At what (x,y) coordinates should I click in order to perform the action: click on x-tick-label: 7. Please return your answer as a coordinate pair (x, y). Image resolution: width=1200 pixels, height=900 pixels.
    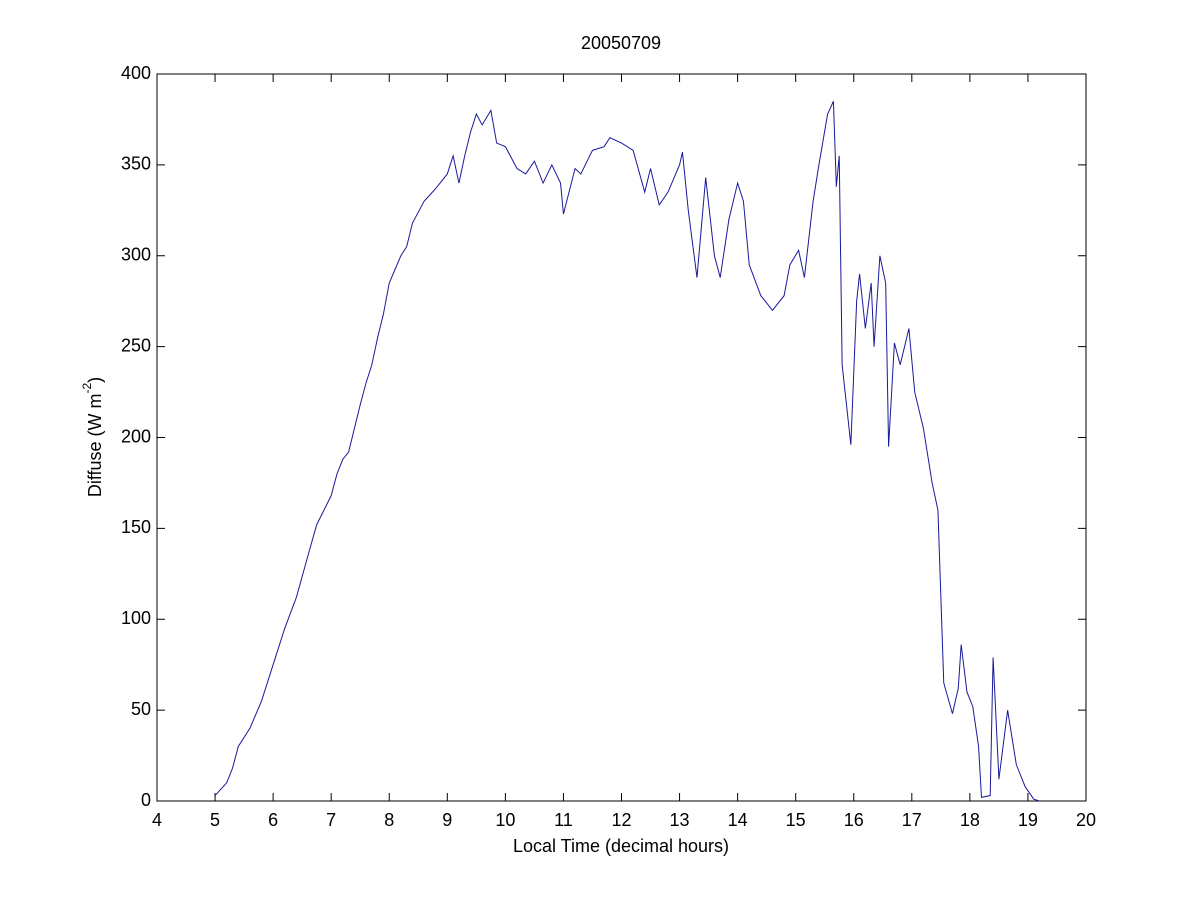
    Looking at the image, I should click on (331, 820).